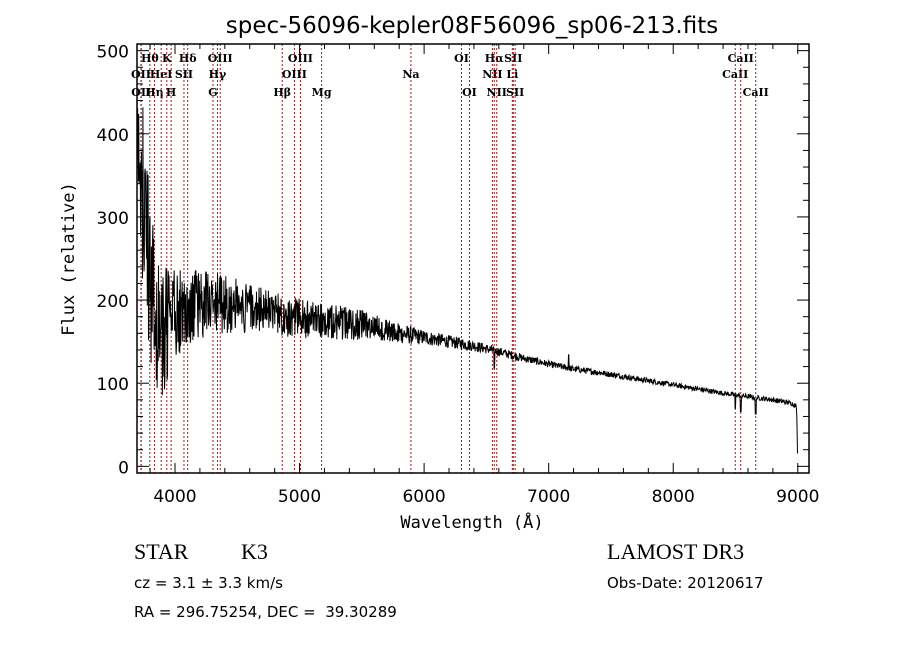 This screenshot has width=900, height=649. I want to click on y-tick-label: 500, so click(113, 53).